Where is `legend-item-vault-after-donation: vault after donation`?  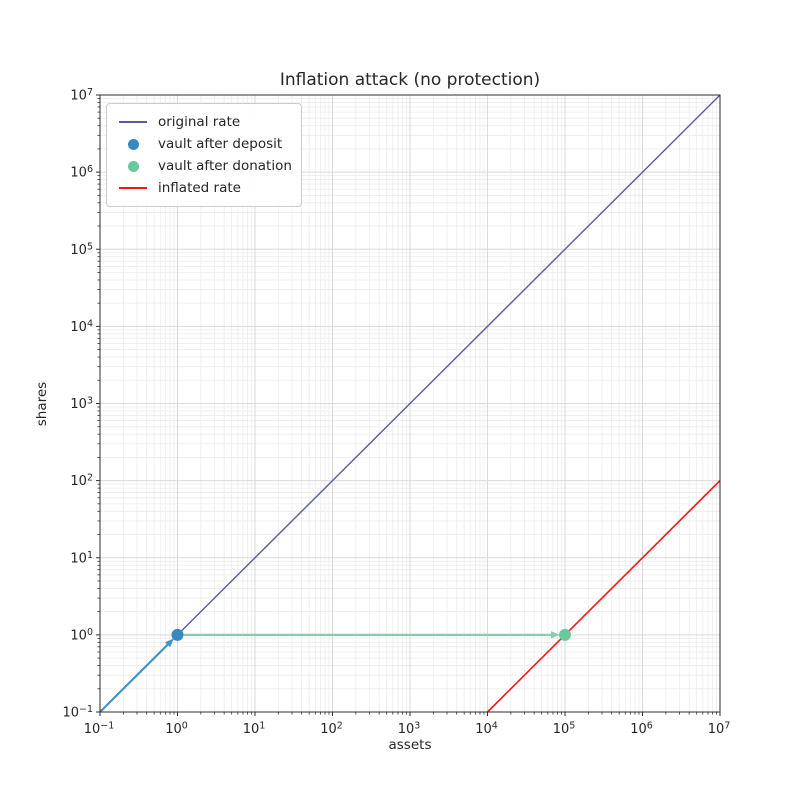 legend-item-vault-after-donation: vault after donation is located at coordinates (204, 166).